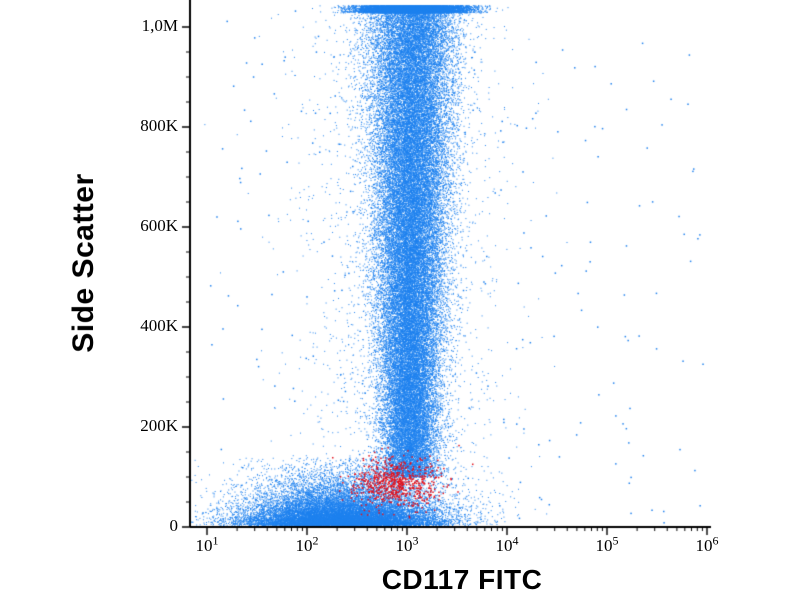  I want to click on y-tick-label: 800K, so click(159, 125).